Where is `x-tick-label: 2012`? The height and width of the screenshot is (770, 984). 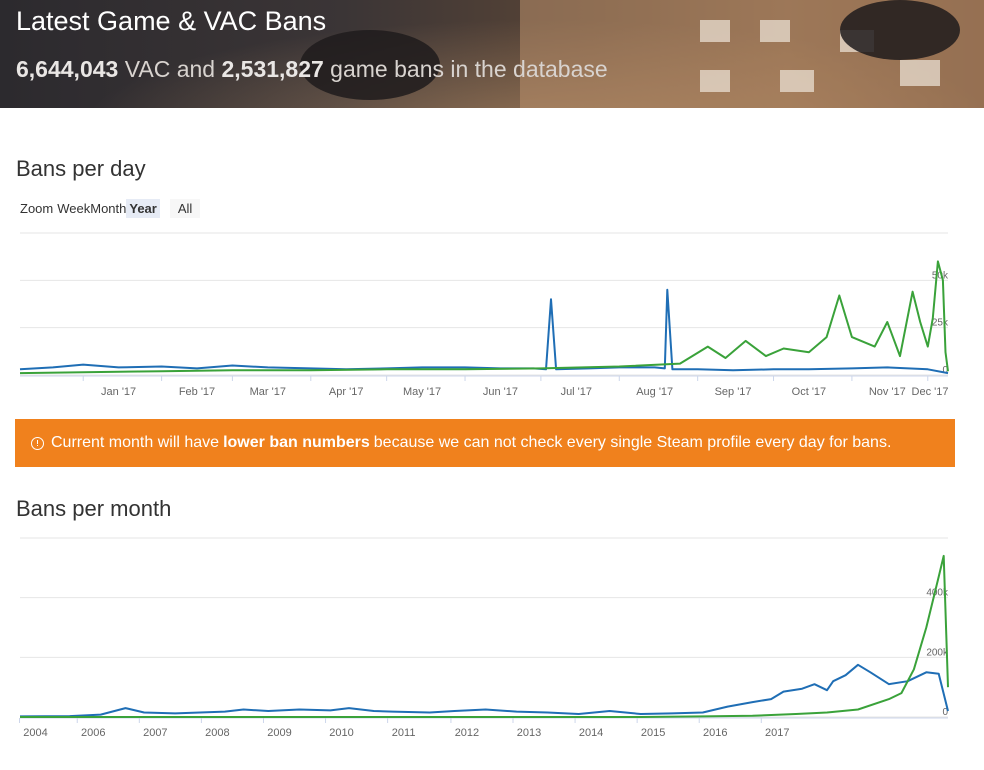 x-tick-label: 2012 is located at coordinates (467, 733).